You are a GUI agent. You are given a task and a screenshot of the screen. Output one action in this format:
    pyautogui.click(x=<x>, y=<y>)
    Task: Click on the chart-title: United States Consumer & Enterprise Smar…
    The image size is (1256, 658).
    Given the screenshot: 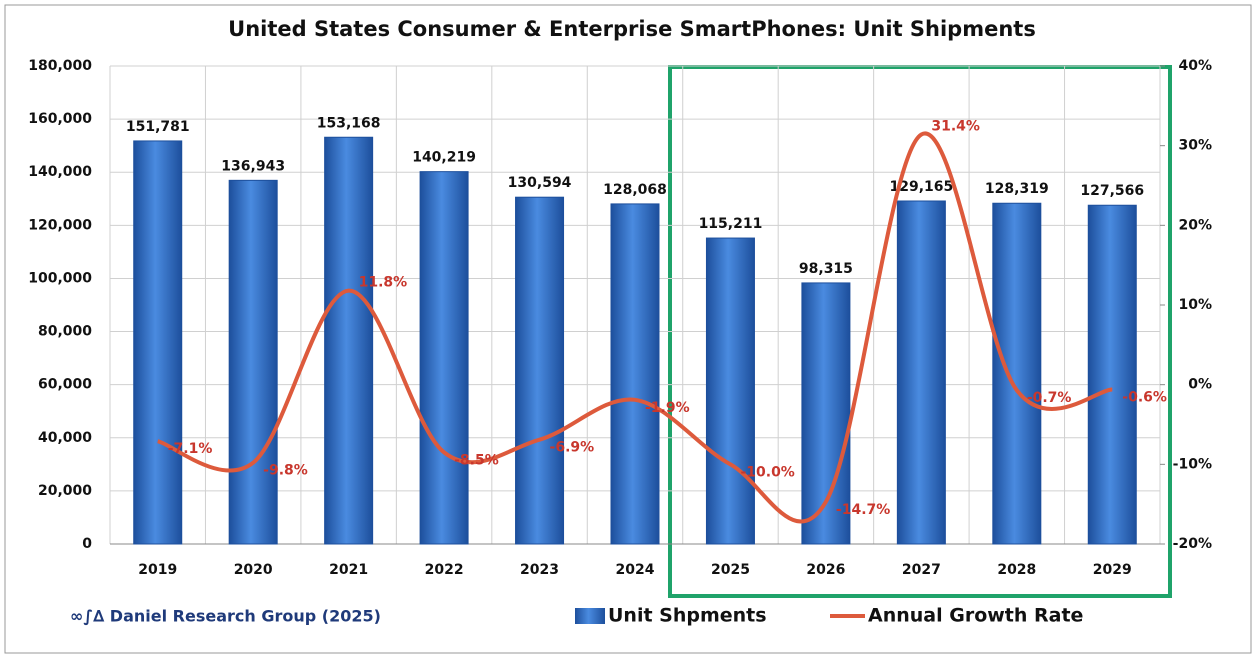 What is the action you would take?
    pyautogui.click(x=632, y=29)
    